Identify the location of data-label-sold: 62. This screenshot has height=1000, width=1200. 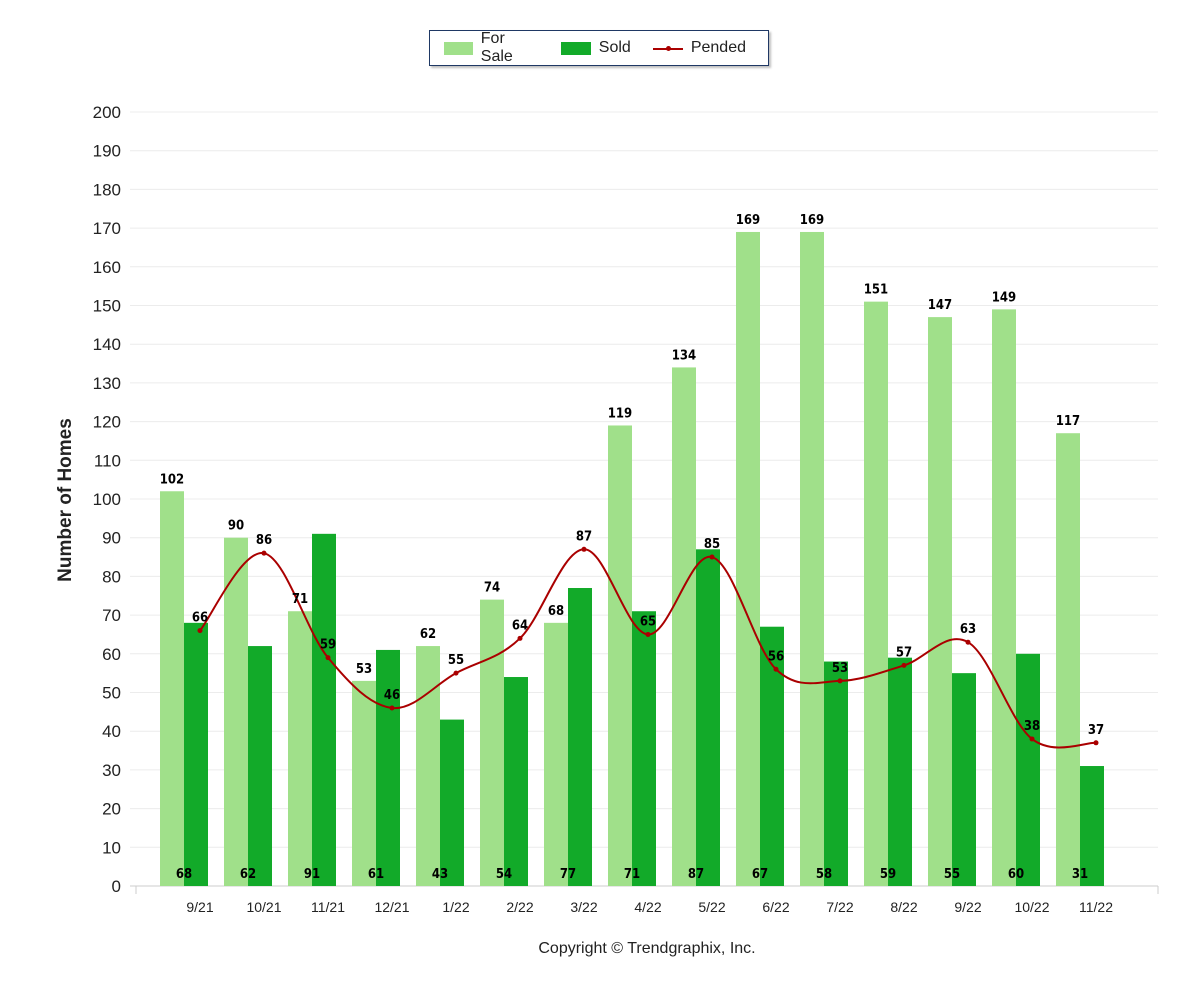
(248, 874).